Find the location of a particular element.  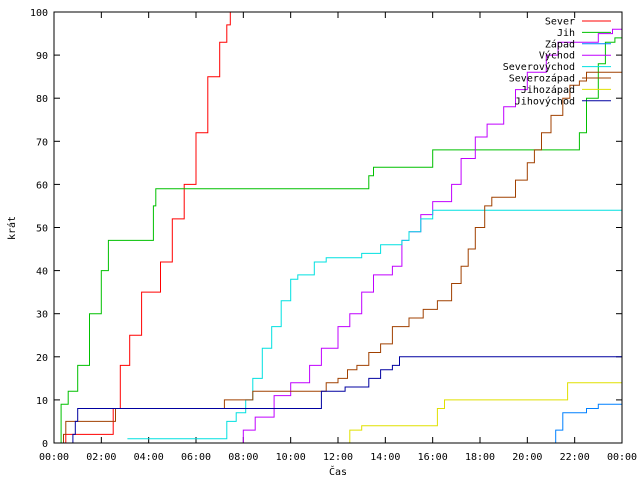

x-tick-label: 18:00 is located at coordinates (480, 457).